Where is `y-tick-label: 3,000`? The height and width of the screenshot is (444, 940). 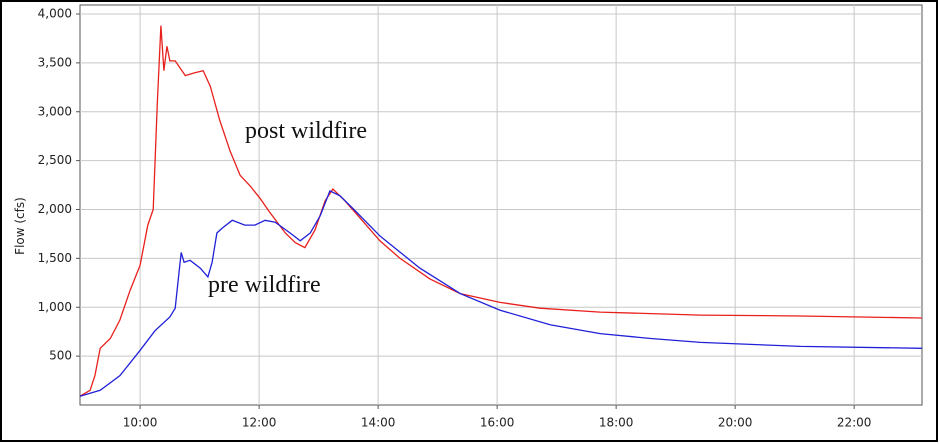
y-tick-label: 3,000 is located at coordinates (55, 111).